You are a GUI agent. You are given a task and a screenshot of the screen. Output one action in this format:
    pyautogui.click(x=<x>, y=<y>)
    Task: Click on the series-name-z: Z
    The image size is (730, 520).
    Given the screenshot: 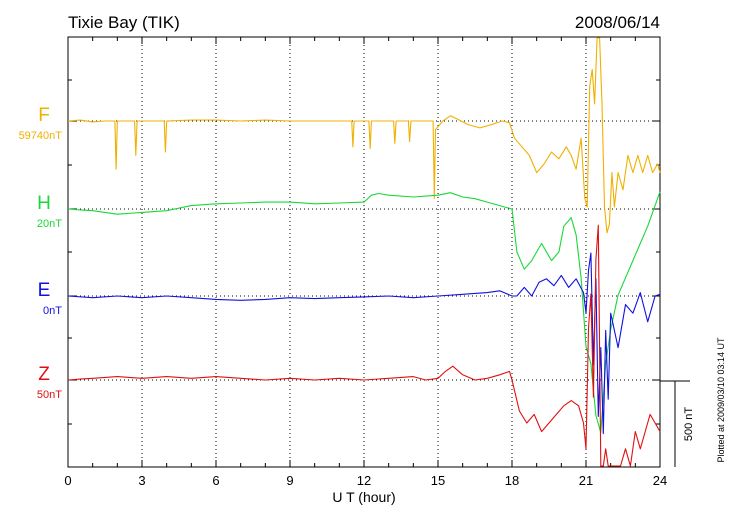 What is the action you would take?
    pyautogui.click(x=44, y=374)
    